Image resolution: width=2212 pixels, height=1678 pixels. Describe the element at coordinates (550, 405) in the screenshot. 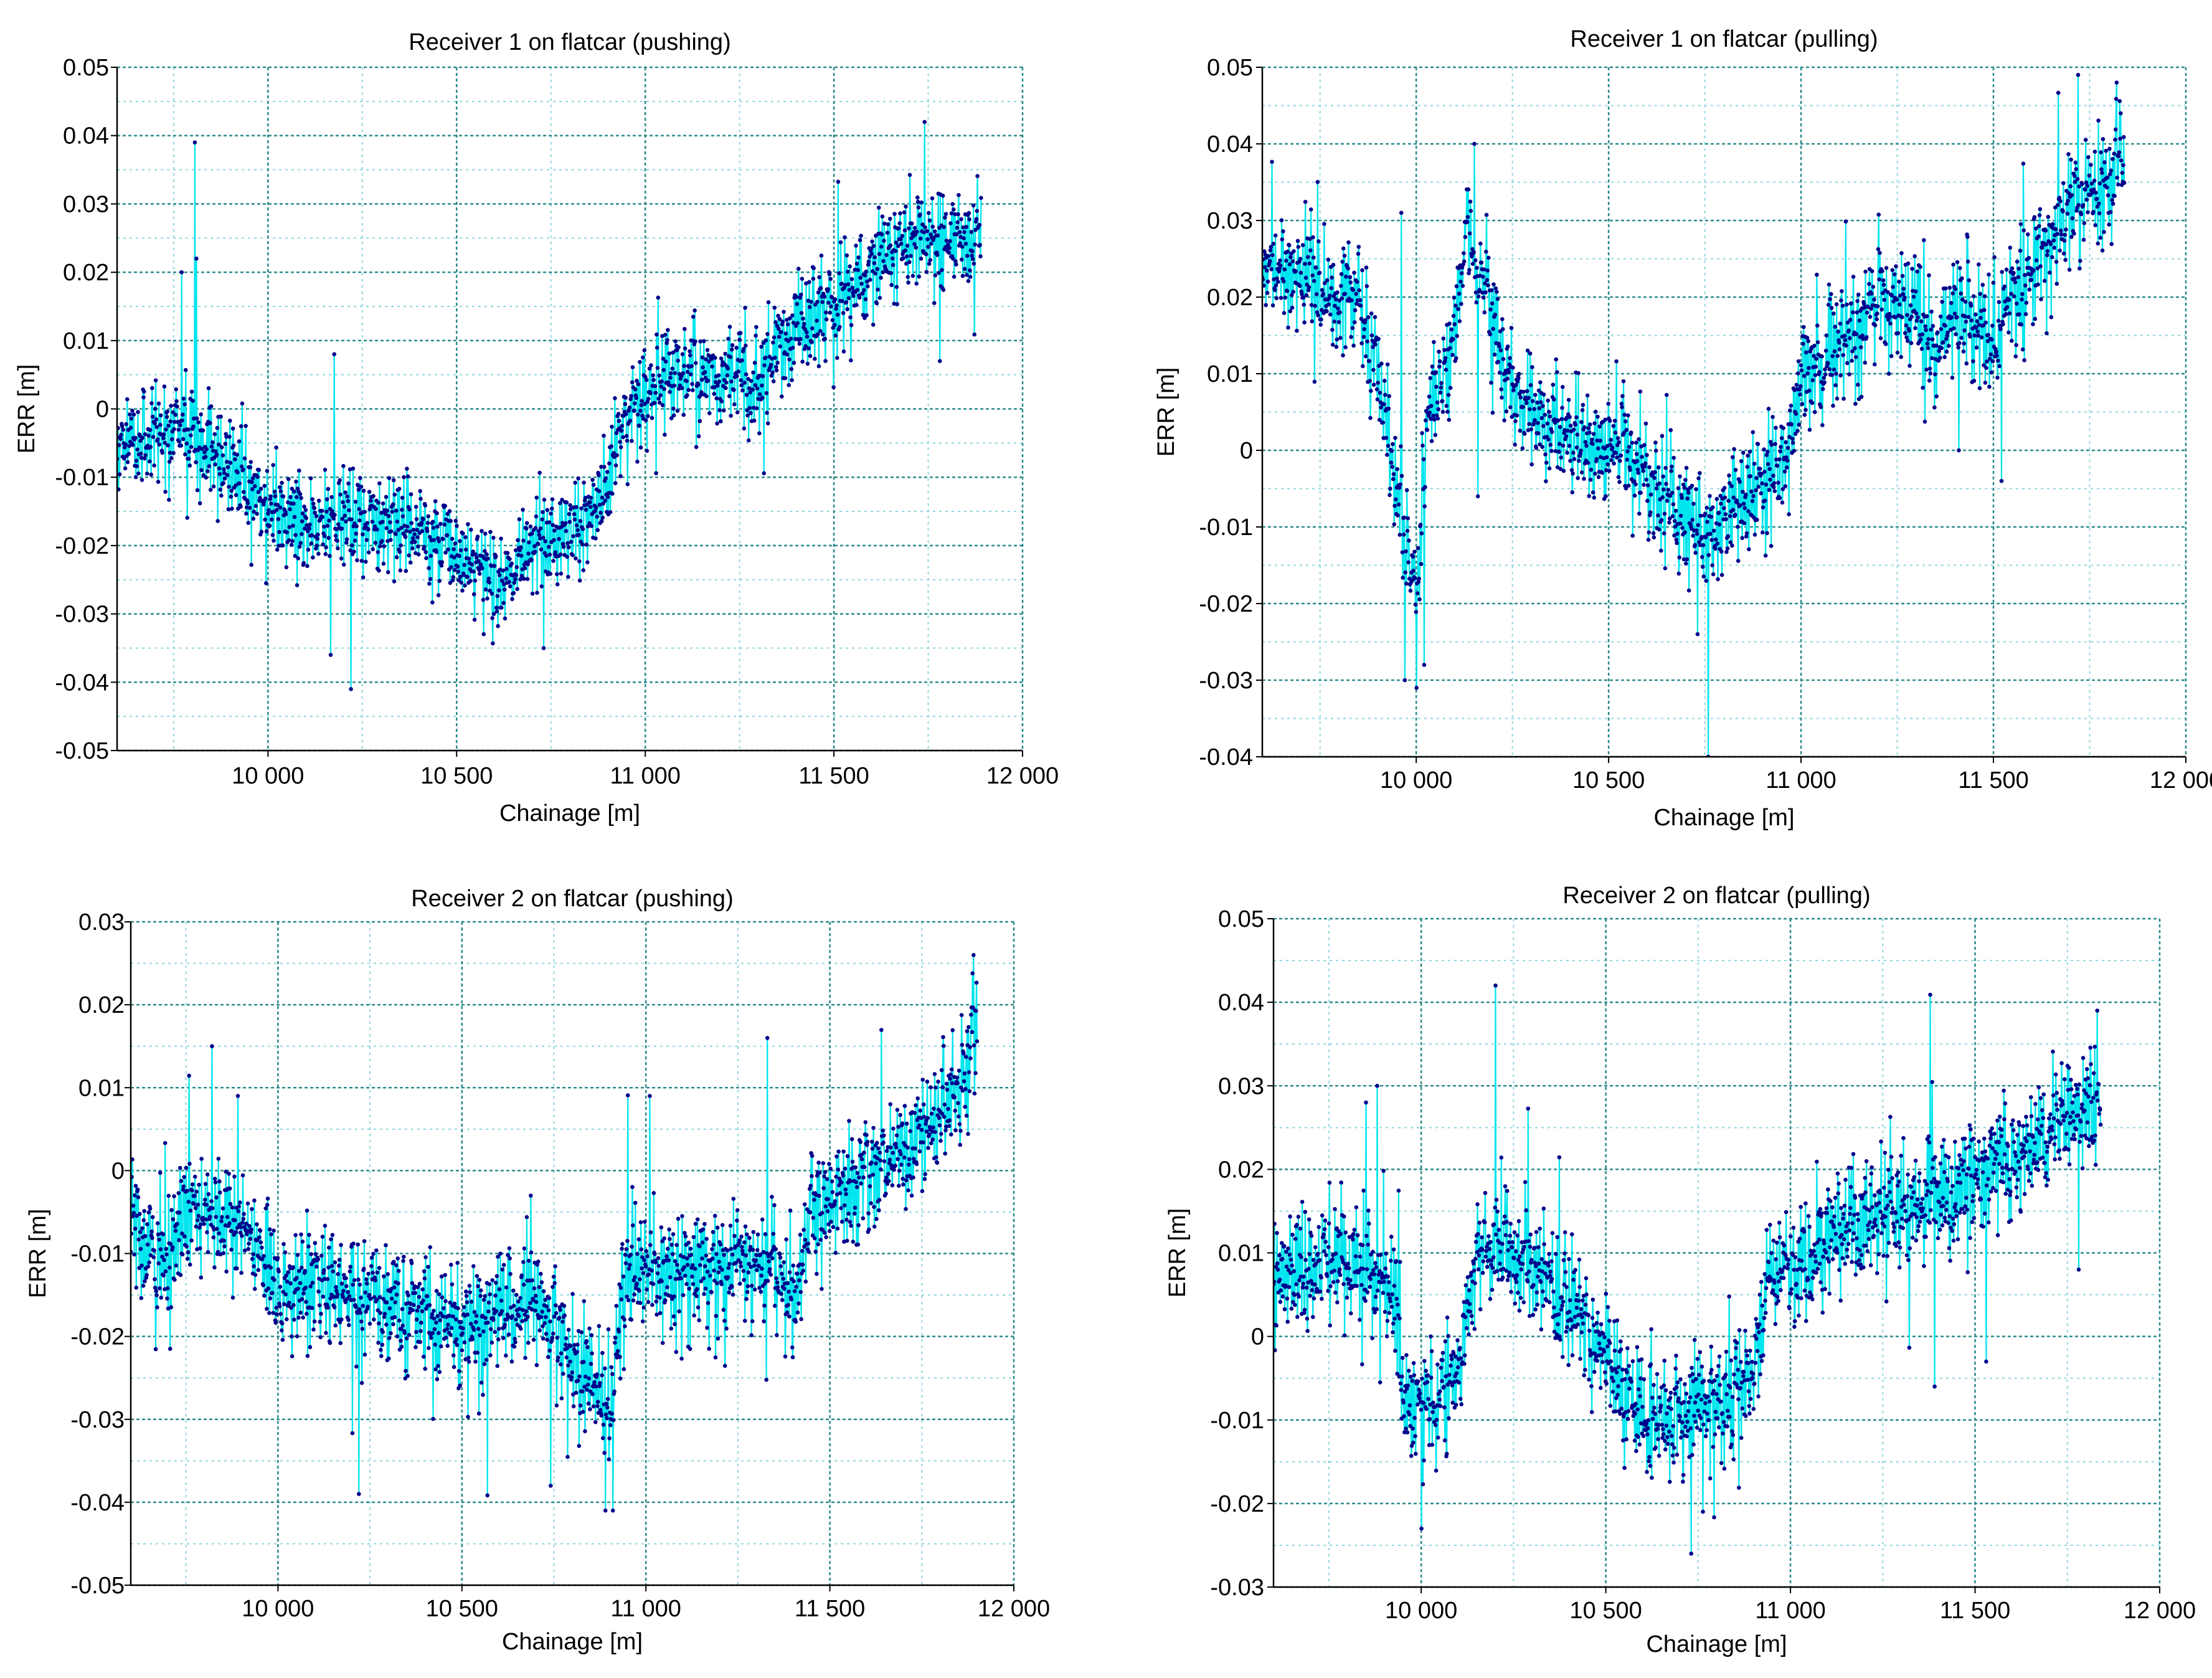

I see `series-err` at that location.